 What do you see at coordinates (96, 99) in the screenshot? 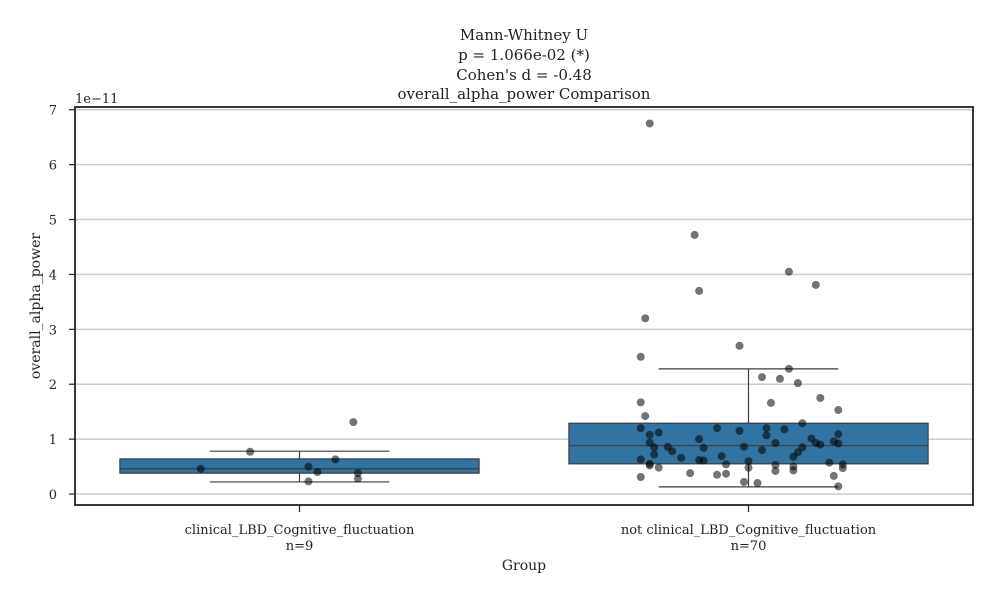
I see `y-offset-text: 1e−11` at bounding box center [96, 99].